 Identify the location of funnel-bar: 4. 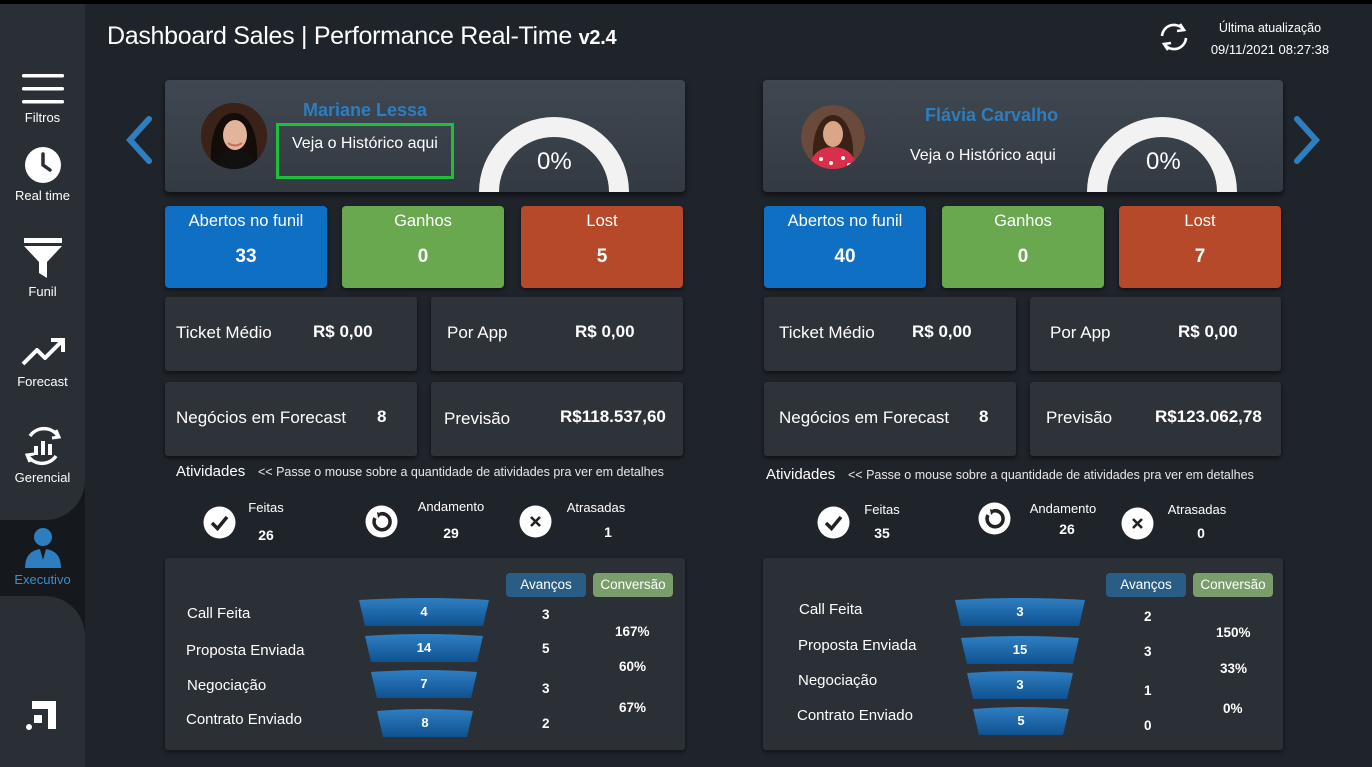
(424, 612).